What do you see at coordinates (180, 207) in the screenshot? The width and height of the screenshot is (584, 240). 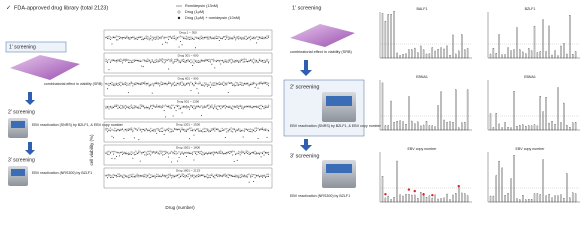 I see `x-axis-label: Drug (number)` at bounding box center [180, 207].